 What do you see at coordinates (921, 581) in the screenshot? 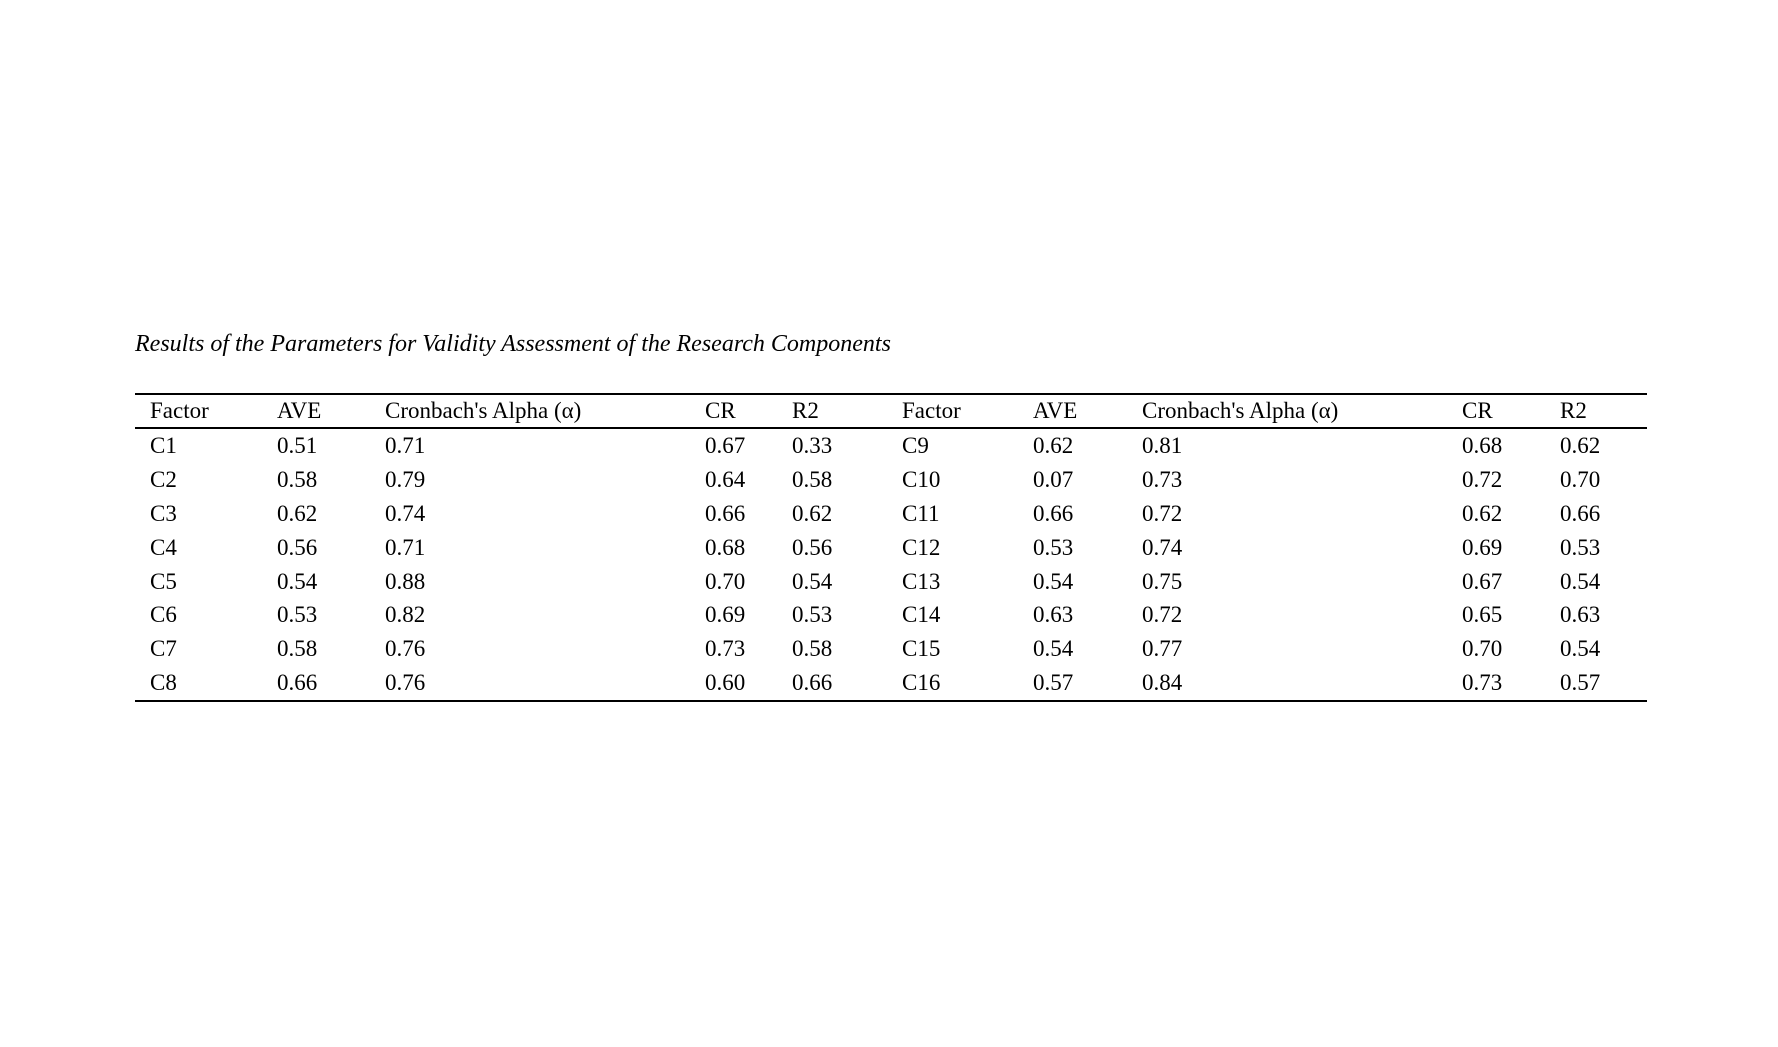
I see `table-cell: C13` at bounding box center [921, 581].